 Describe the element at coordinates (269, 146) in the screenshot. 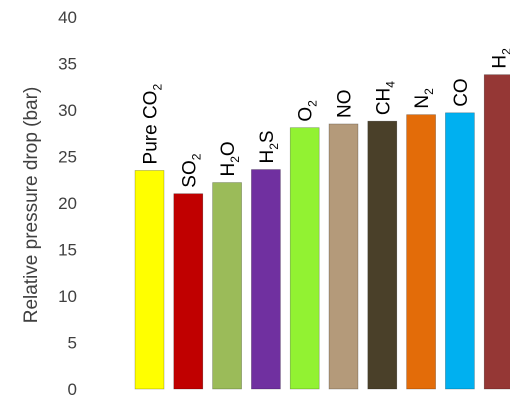

I see `bar-label: H2S` at that location.